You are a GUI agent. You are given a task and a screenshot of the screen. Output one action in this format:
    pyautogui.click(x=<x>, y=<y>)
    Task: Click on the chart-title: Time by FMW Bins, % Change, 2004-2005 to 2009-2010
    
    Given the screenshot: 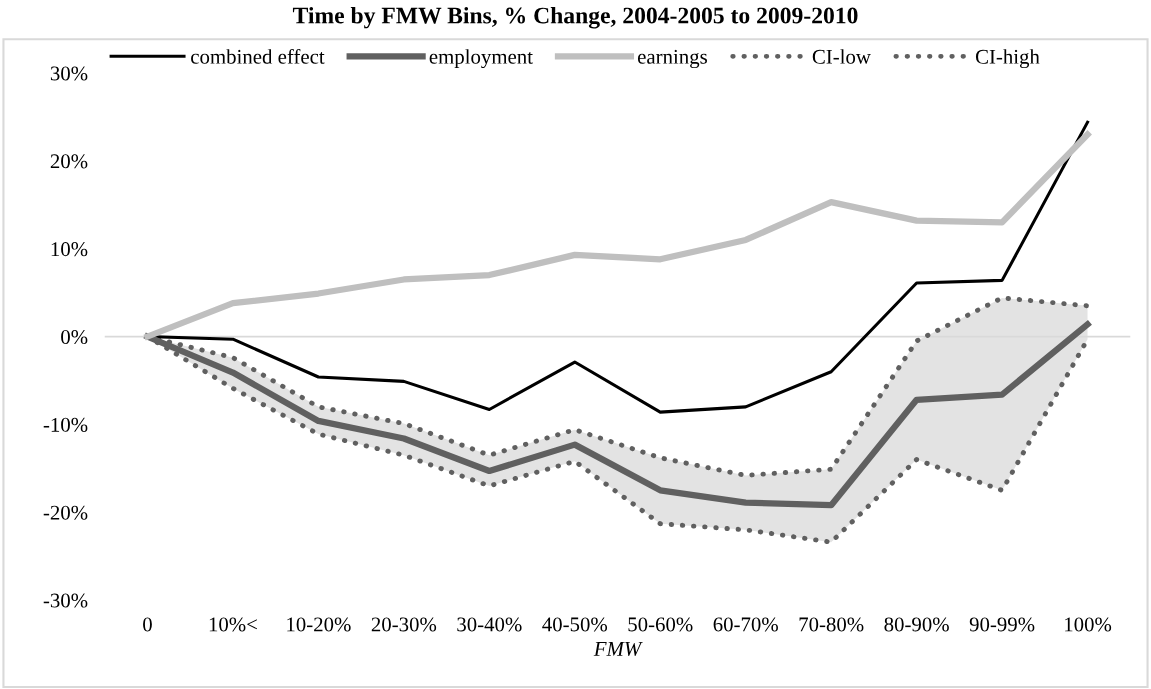 What is the action you would take?
    pyautogui.click(x=575, y=17)
    